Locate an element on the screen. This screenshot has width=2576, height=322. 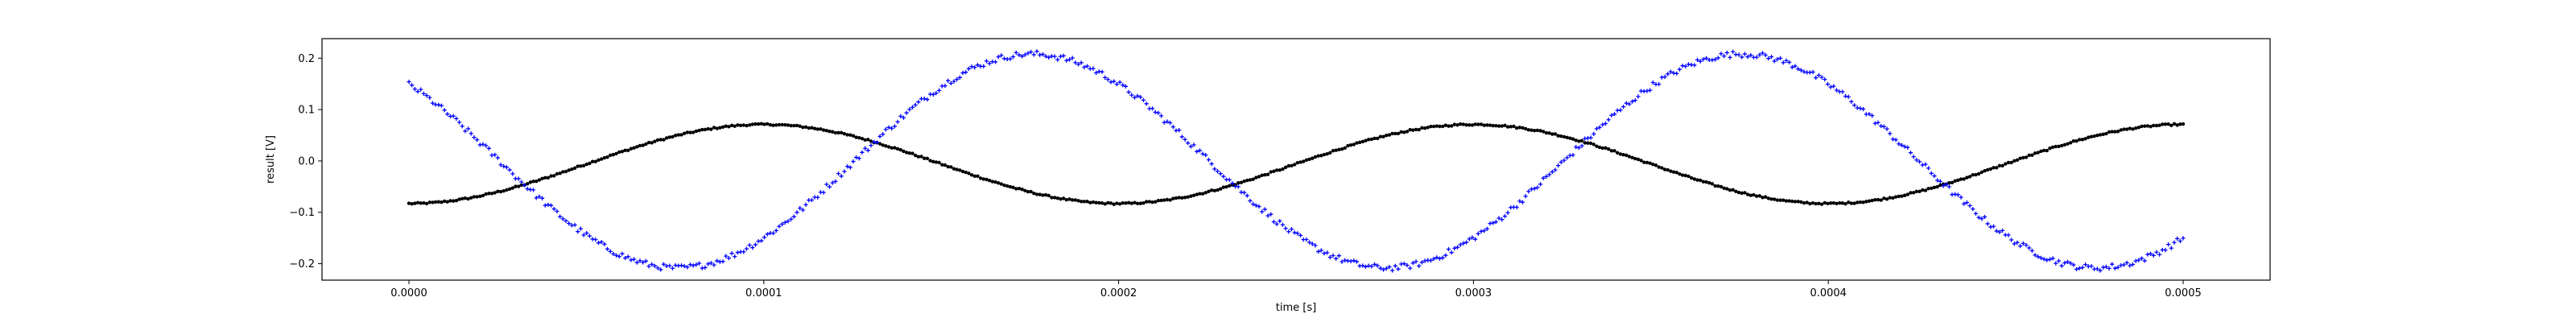
x-axis-ticks: 0.0000 0.0001 0.0002 0.0003 0.0004 0.0005 is located at coordinates (1296, 289).